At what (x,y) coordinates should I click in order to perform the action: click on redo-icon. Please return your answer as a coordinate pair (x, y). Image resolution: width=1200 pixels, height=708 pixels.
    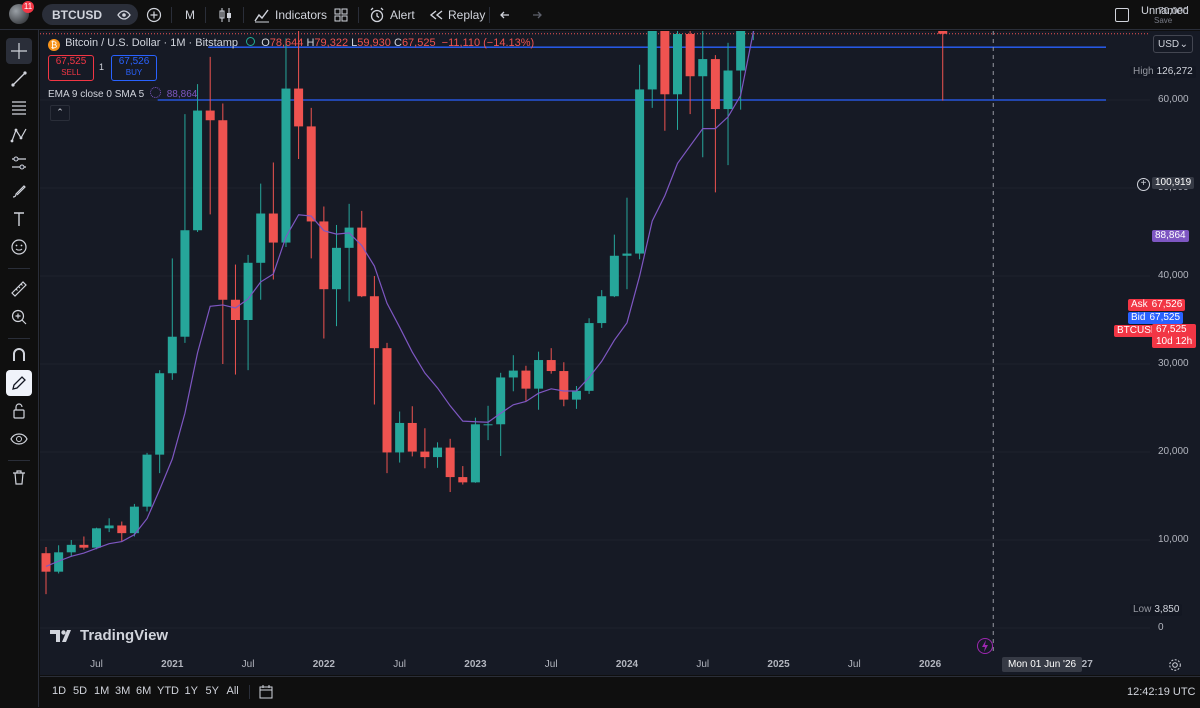
    Looking at the image, I should click on (535, 15).